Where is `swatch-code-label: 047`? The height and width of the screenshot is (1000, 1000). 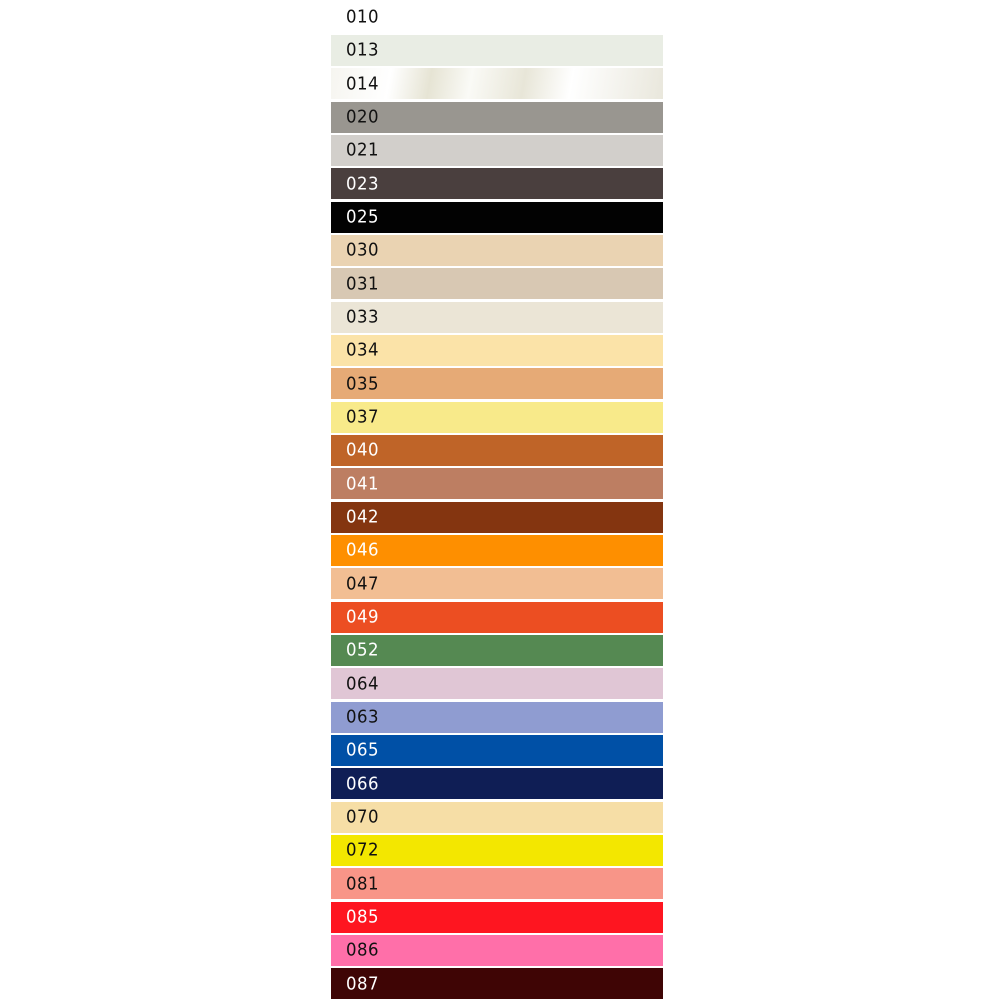 swatch-code-label: 047 is located at coordinates (362, 584).